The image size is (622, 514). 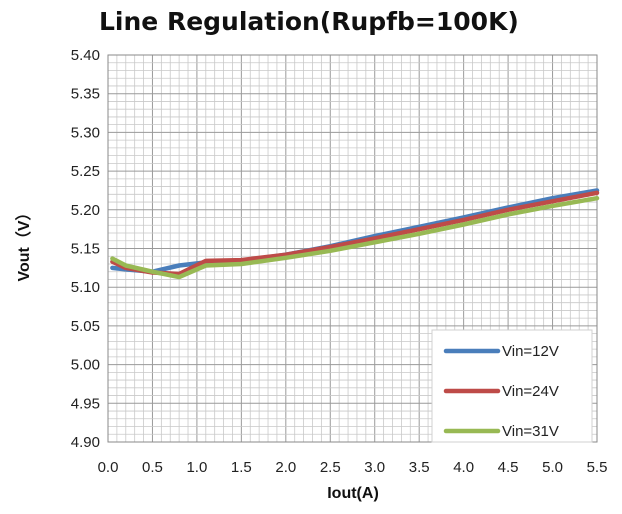 What do you see at coordinates (353, 467) in the screenshot?
I see `x-axis-ticks: 0.0 0.5 1.0 1.5 2.0 2.5 3.0 3.5 4.0 4.5 5.0 5.5` at bounding box center [353, 467].